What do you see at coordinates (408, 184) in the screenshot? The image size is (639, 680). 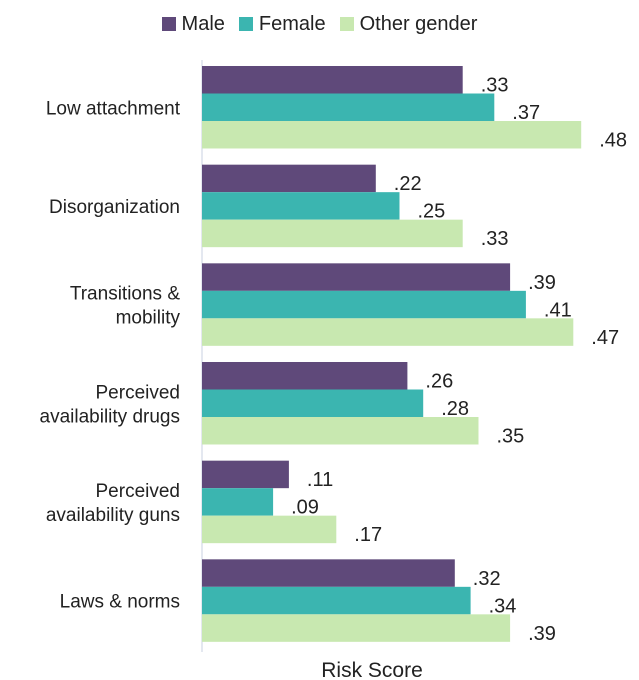 I see `value-label-male-1: .22` at bounding box center [408, 184].